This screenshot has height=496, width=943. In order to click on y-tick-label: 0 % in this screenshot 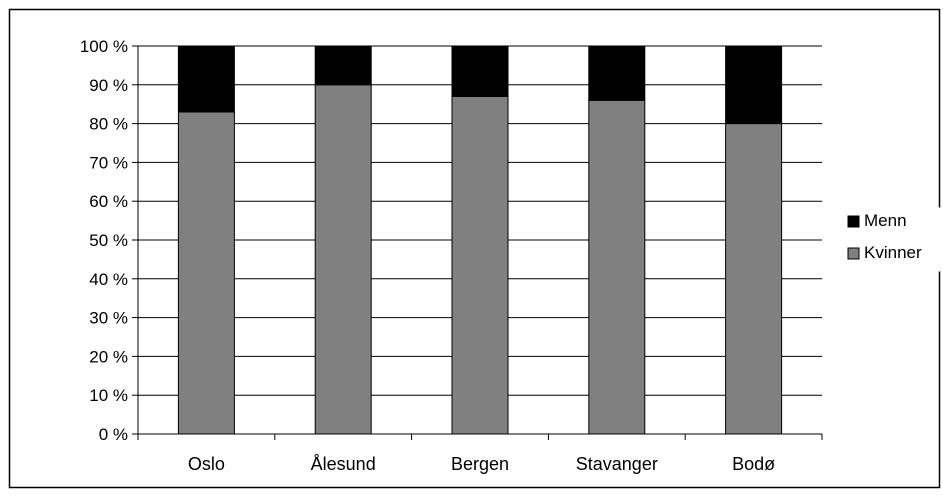, I will do `click(113, 434)`.